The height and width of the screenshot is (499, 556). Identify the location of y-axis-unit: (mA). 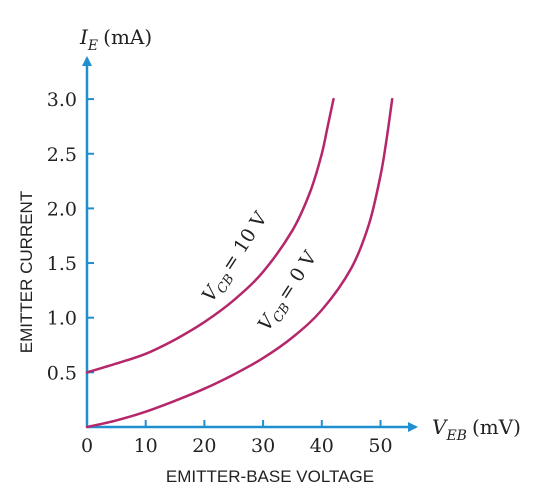
(127, 37).